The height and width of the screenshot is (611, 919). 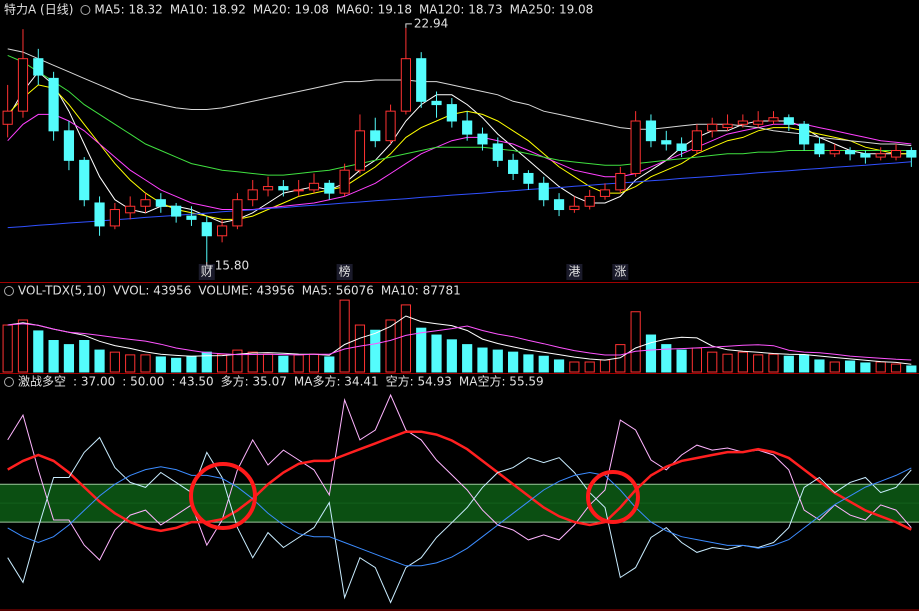 What do you see at coordinates (421, 291) in the screenshot?
I see `legend-label: MA10: 87781` at bounding box center [421, 291].